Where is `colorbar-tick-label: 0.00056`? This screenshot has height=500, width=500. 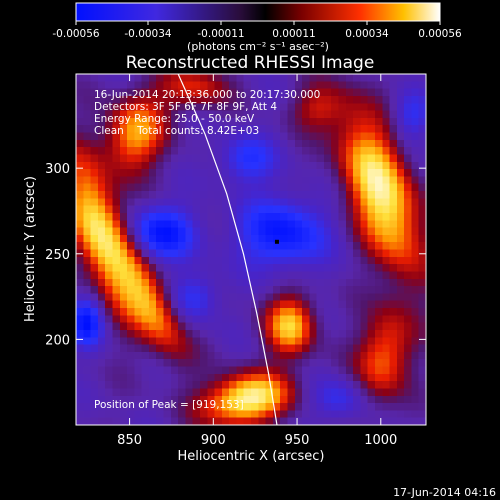 colorbar-tick-label: 0.00056 is located at coordinates (440, 34).